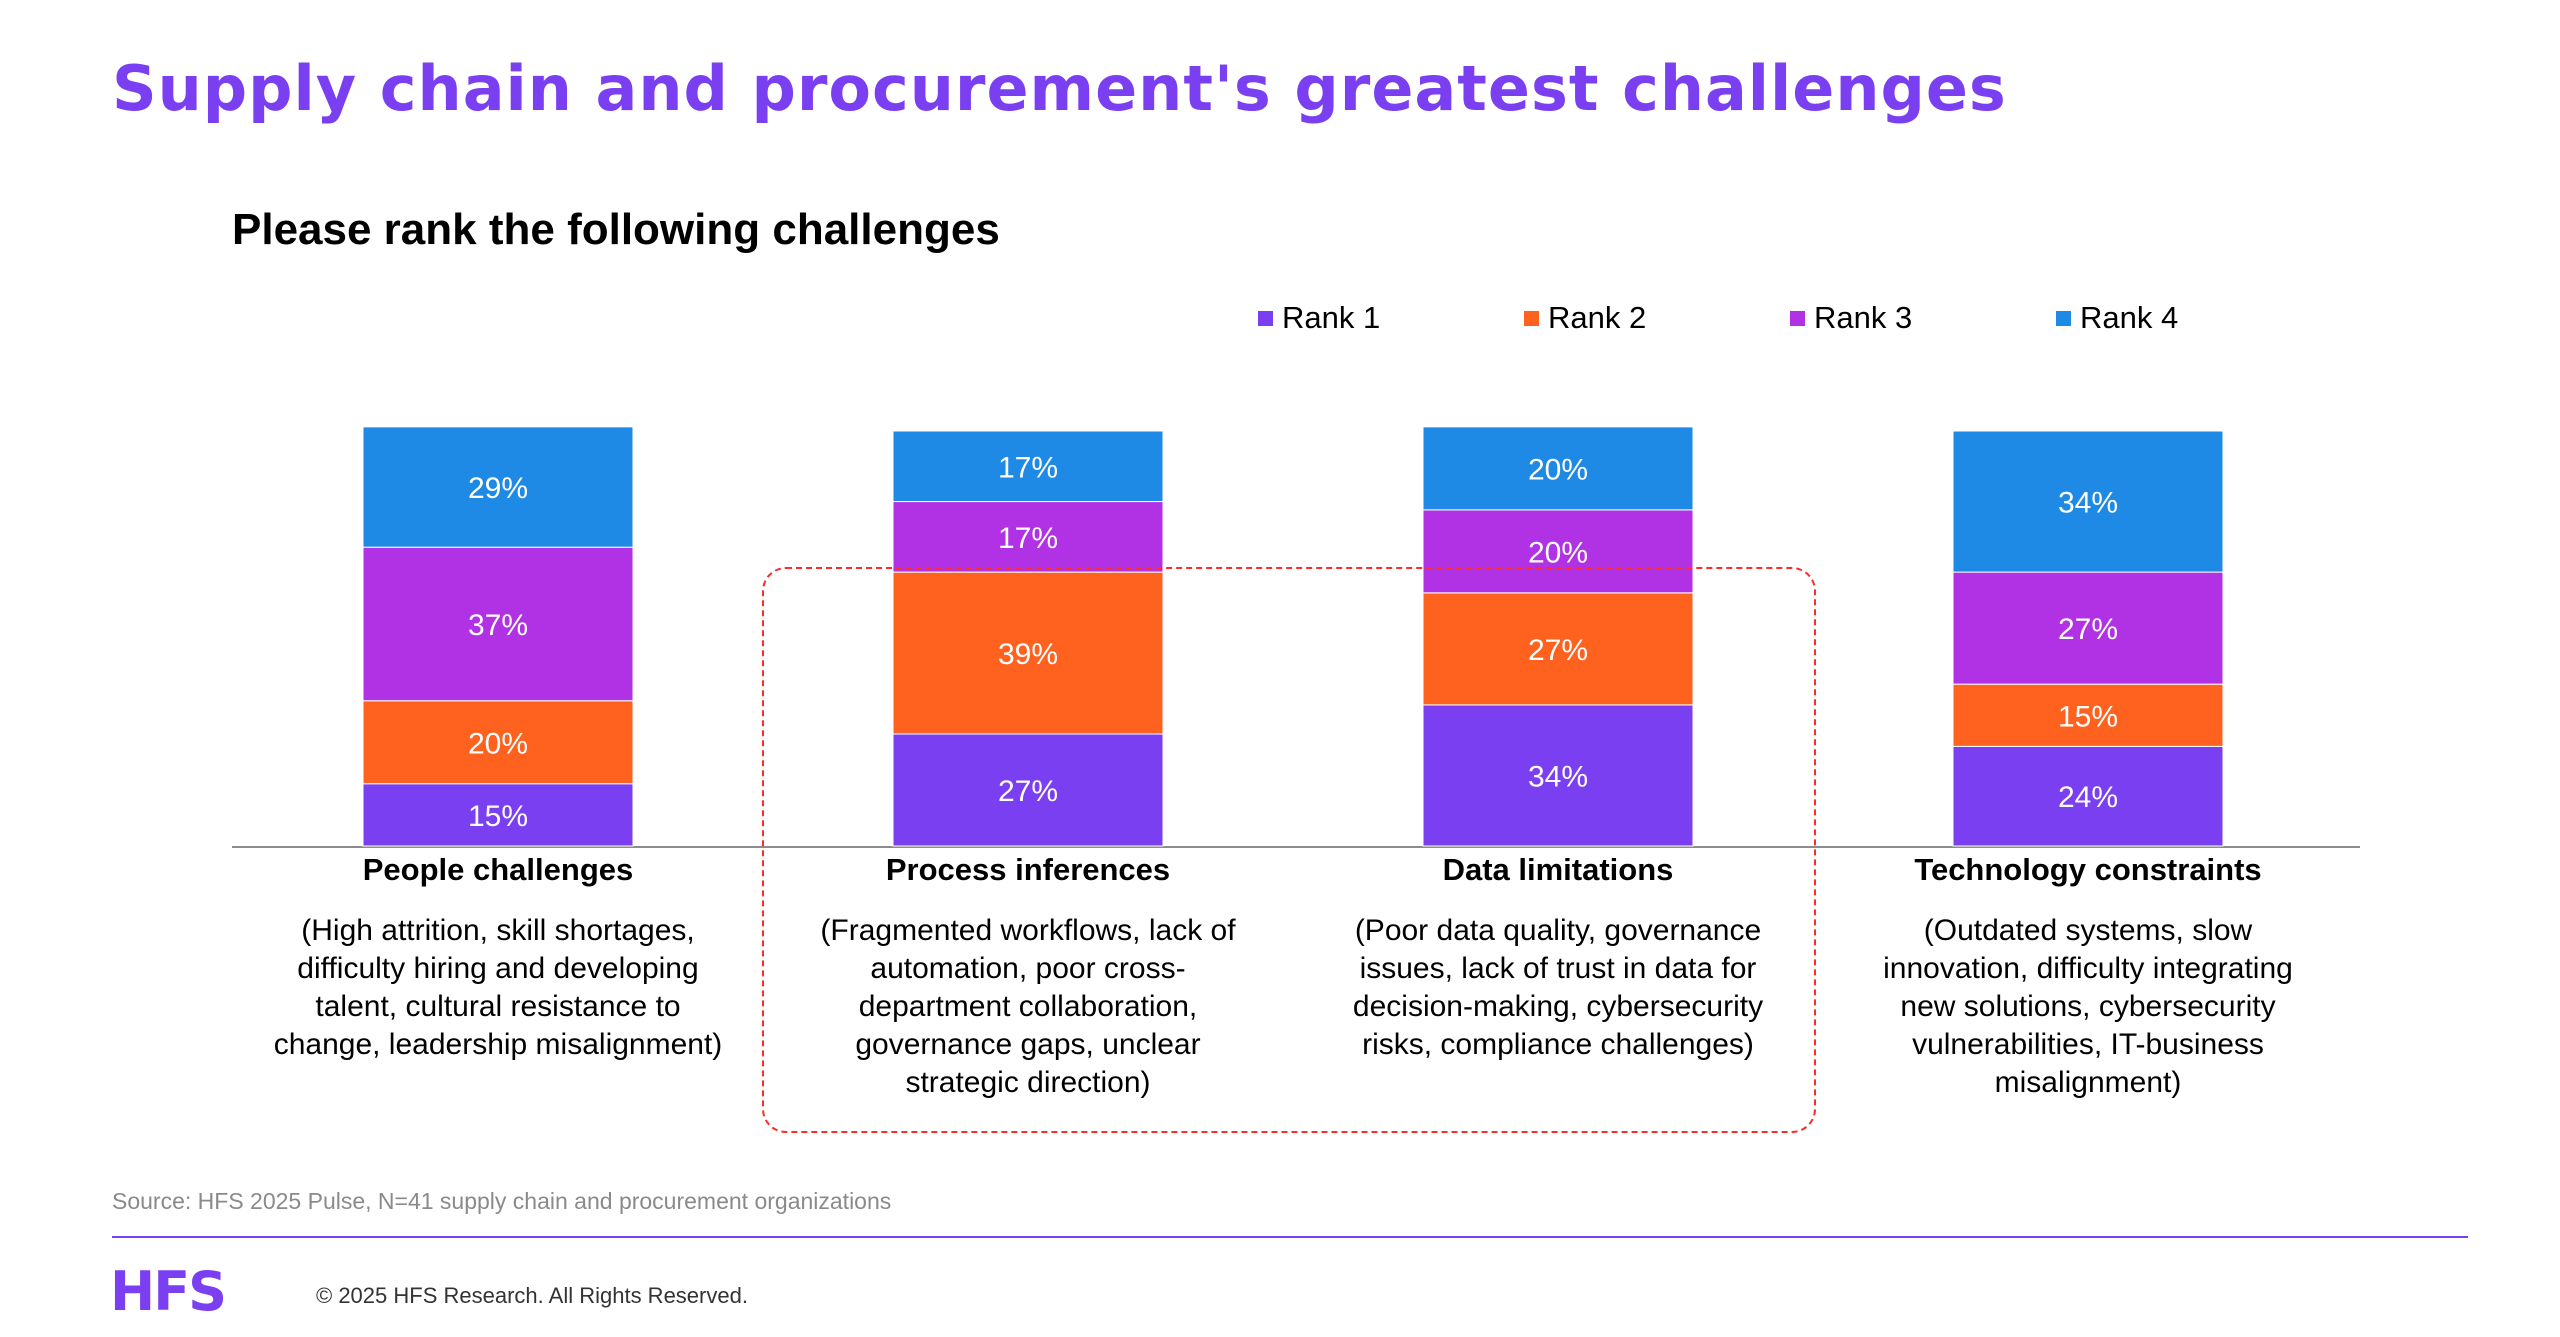  I want to click on chart-subtitle: Please rank the following challenges, so click(616, 229).